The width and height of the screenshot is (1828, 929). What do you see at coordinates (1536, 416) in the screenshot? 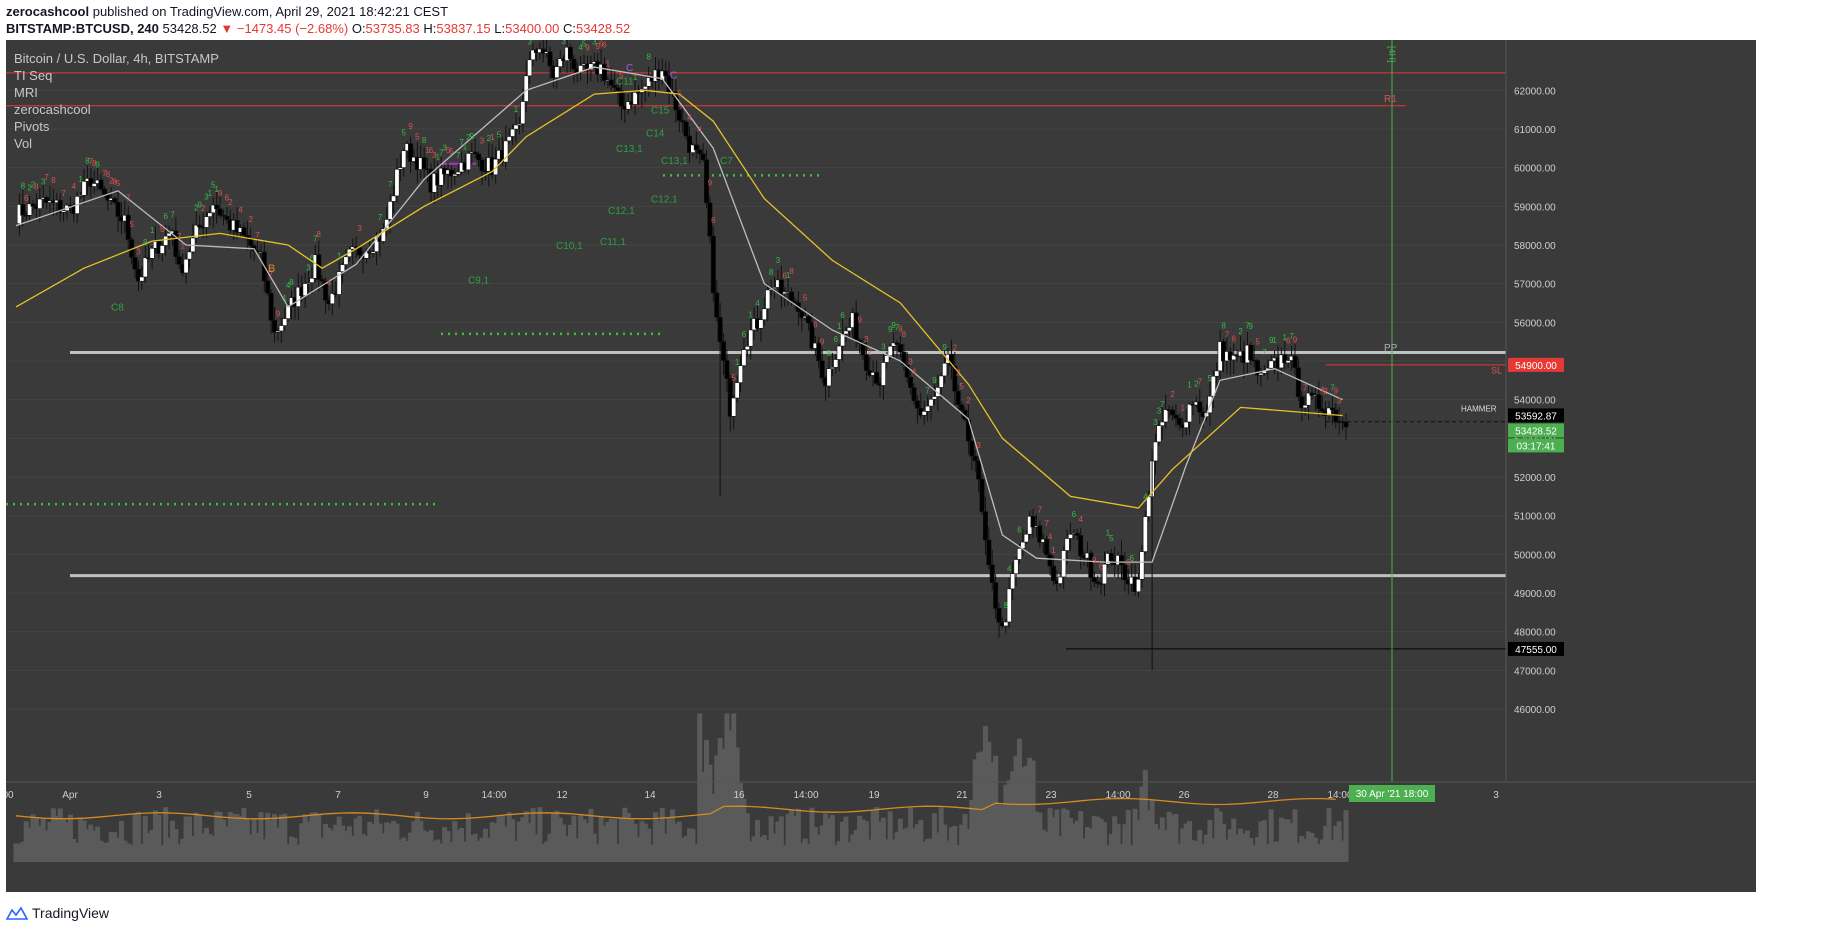
I see `price-tag-label: 53592.87` at bounding box center [1536, 416].